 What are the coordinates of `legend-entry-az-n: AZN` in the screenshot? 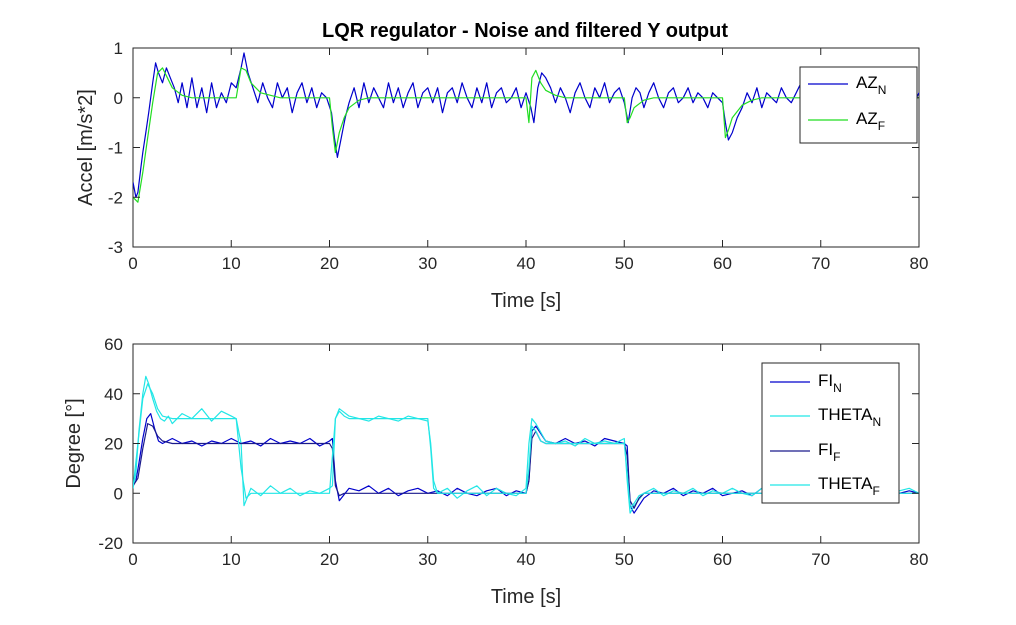 It's located at (871, 85).